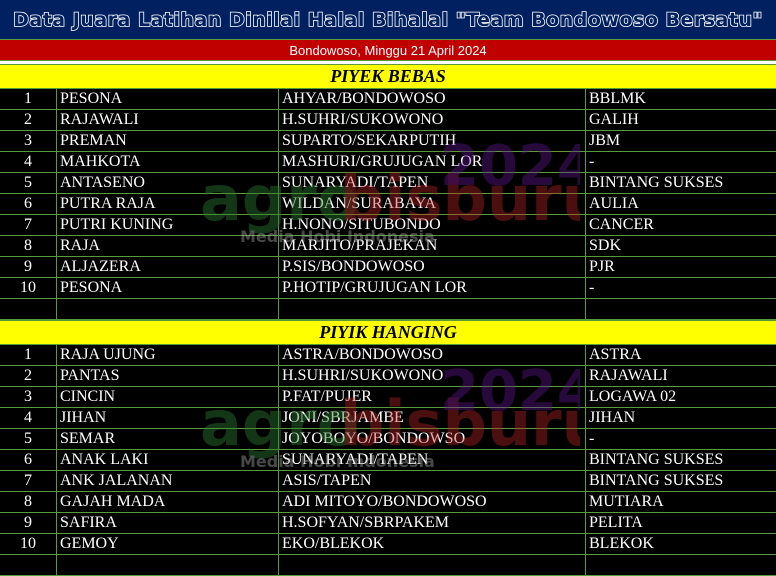 This screenshot has width=776, height=576. What do you see at coordinates (432, 288) in the screenshot?
I see `owner-cell: P.HOTIP/GRUJUGAN LOR` at bounding box center [432, 288].